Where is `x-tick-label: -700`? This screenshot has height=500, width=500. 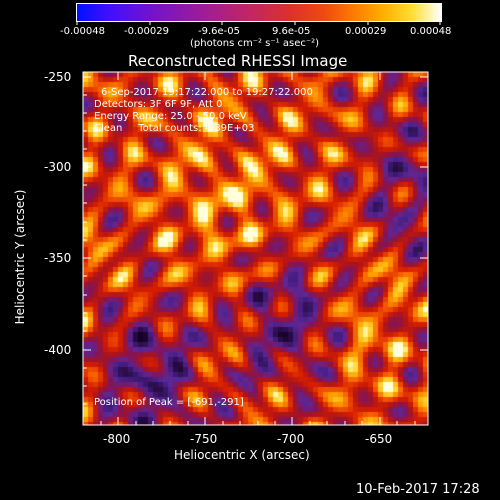
x-tick-label: -700 is located at coordinates (291, 439).